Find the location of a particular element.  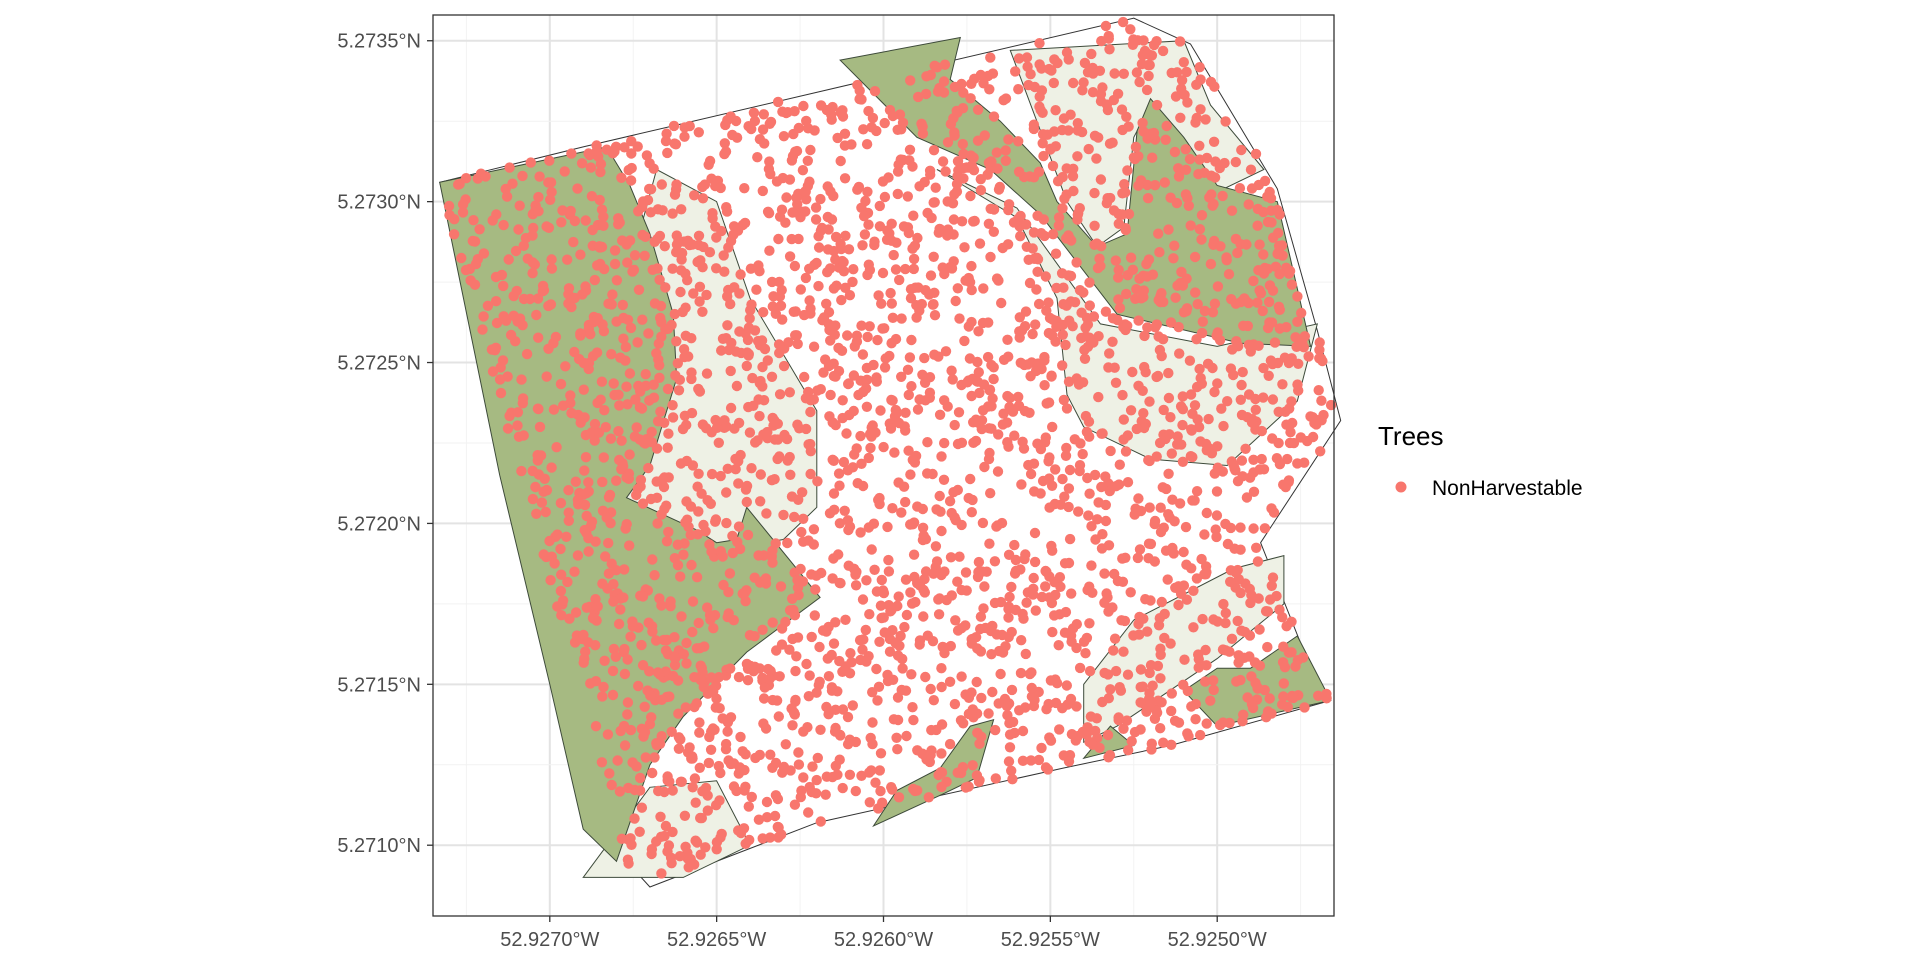

x-tick-label: 52.9260°W is located at coordinates (883, 940).